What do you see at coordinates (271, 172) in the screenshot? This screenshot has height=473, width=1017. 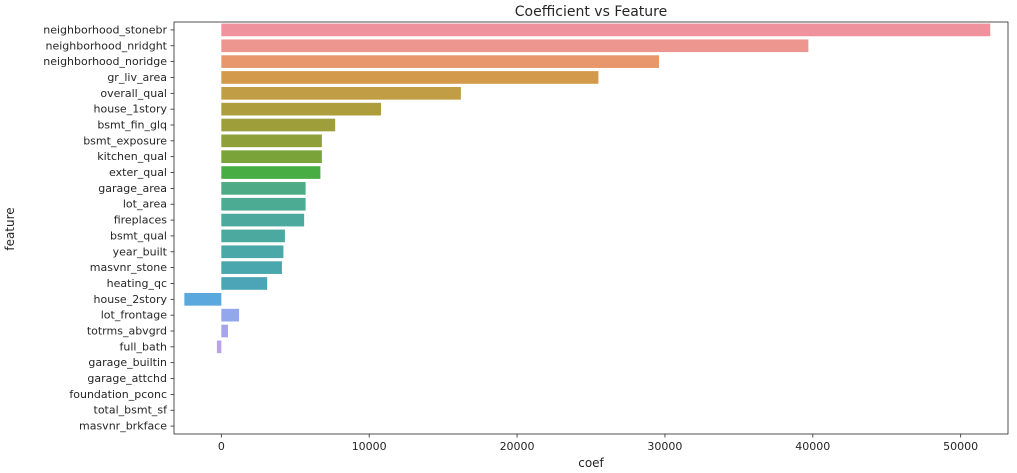 I see `bar-exter_qual` at bounding box center [271, 172].